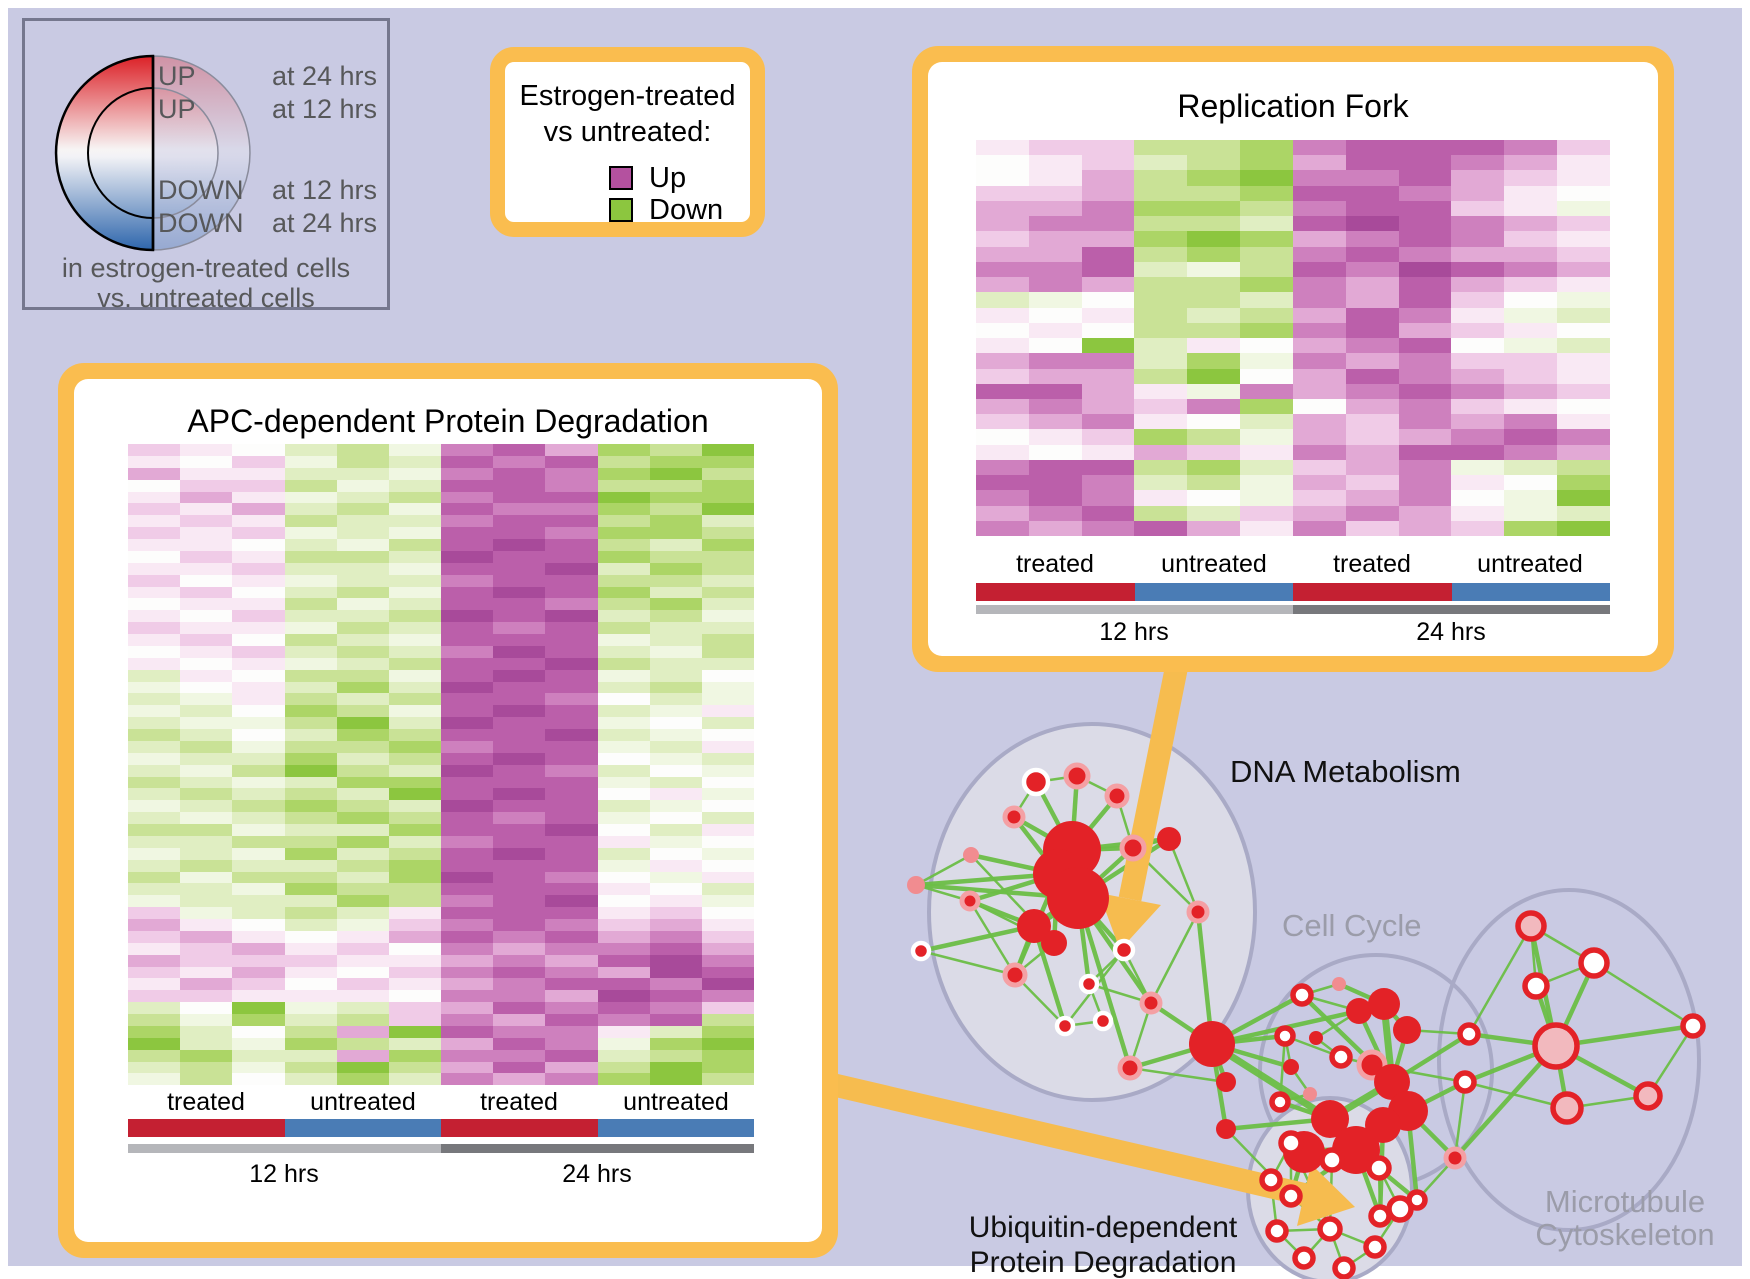  What do you see at coordinates (324, 109) in the screenshot?
I see `ring-legend-time-12-top: at 12 hrs` at bounding box center [324, 109].